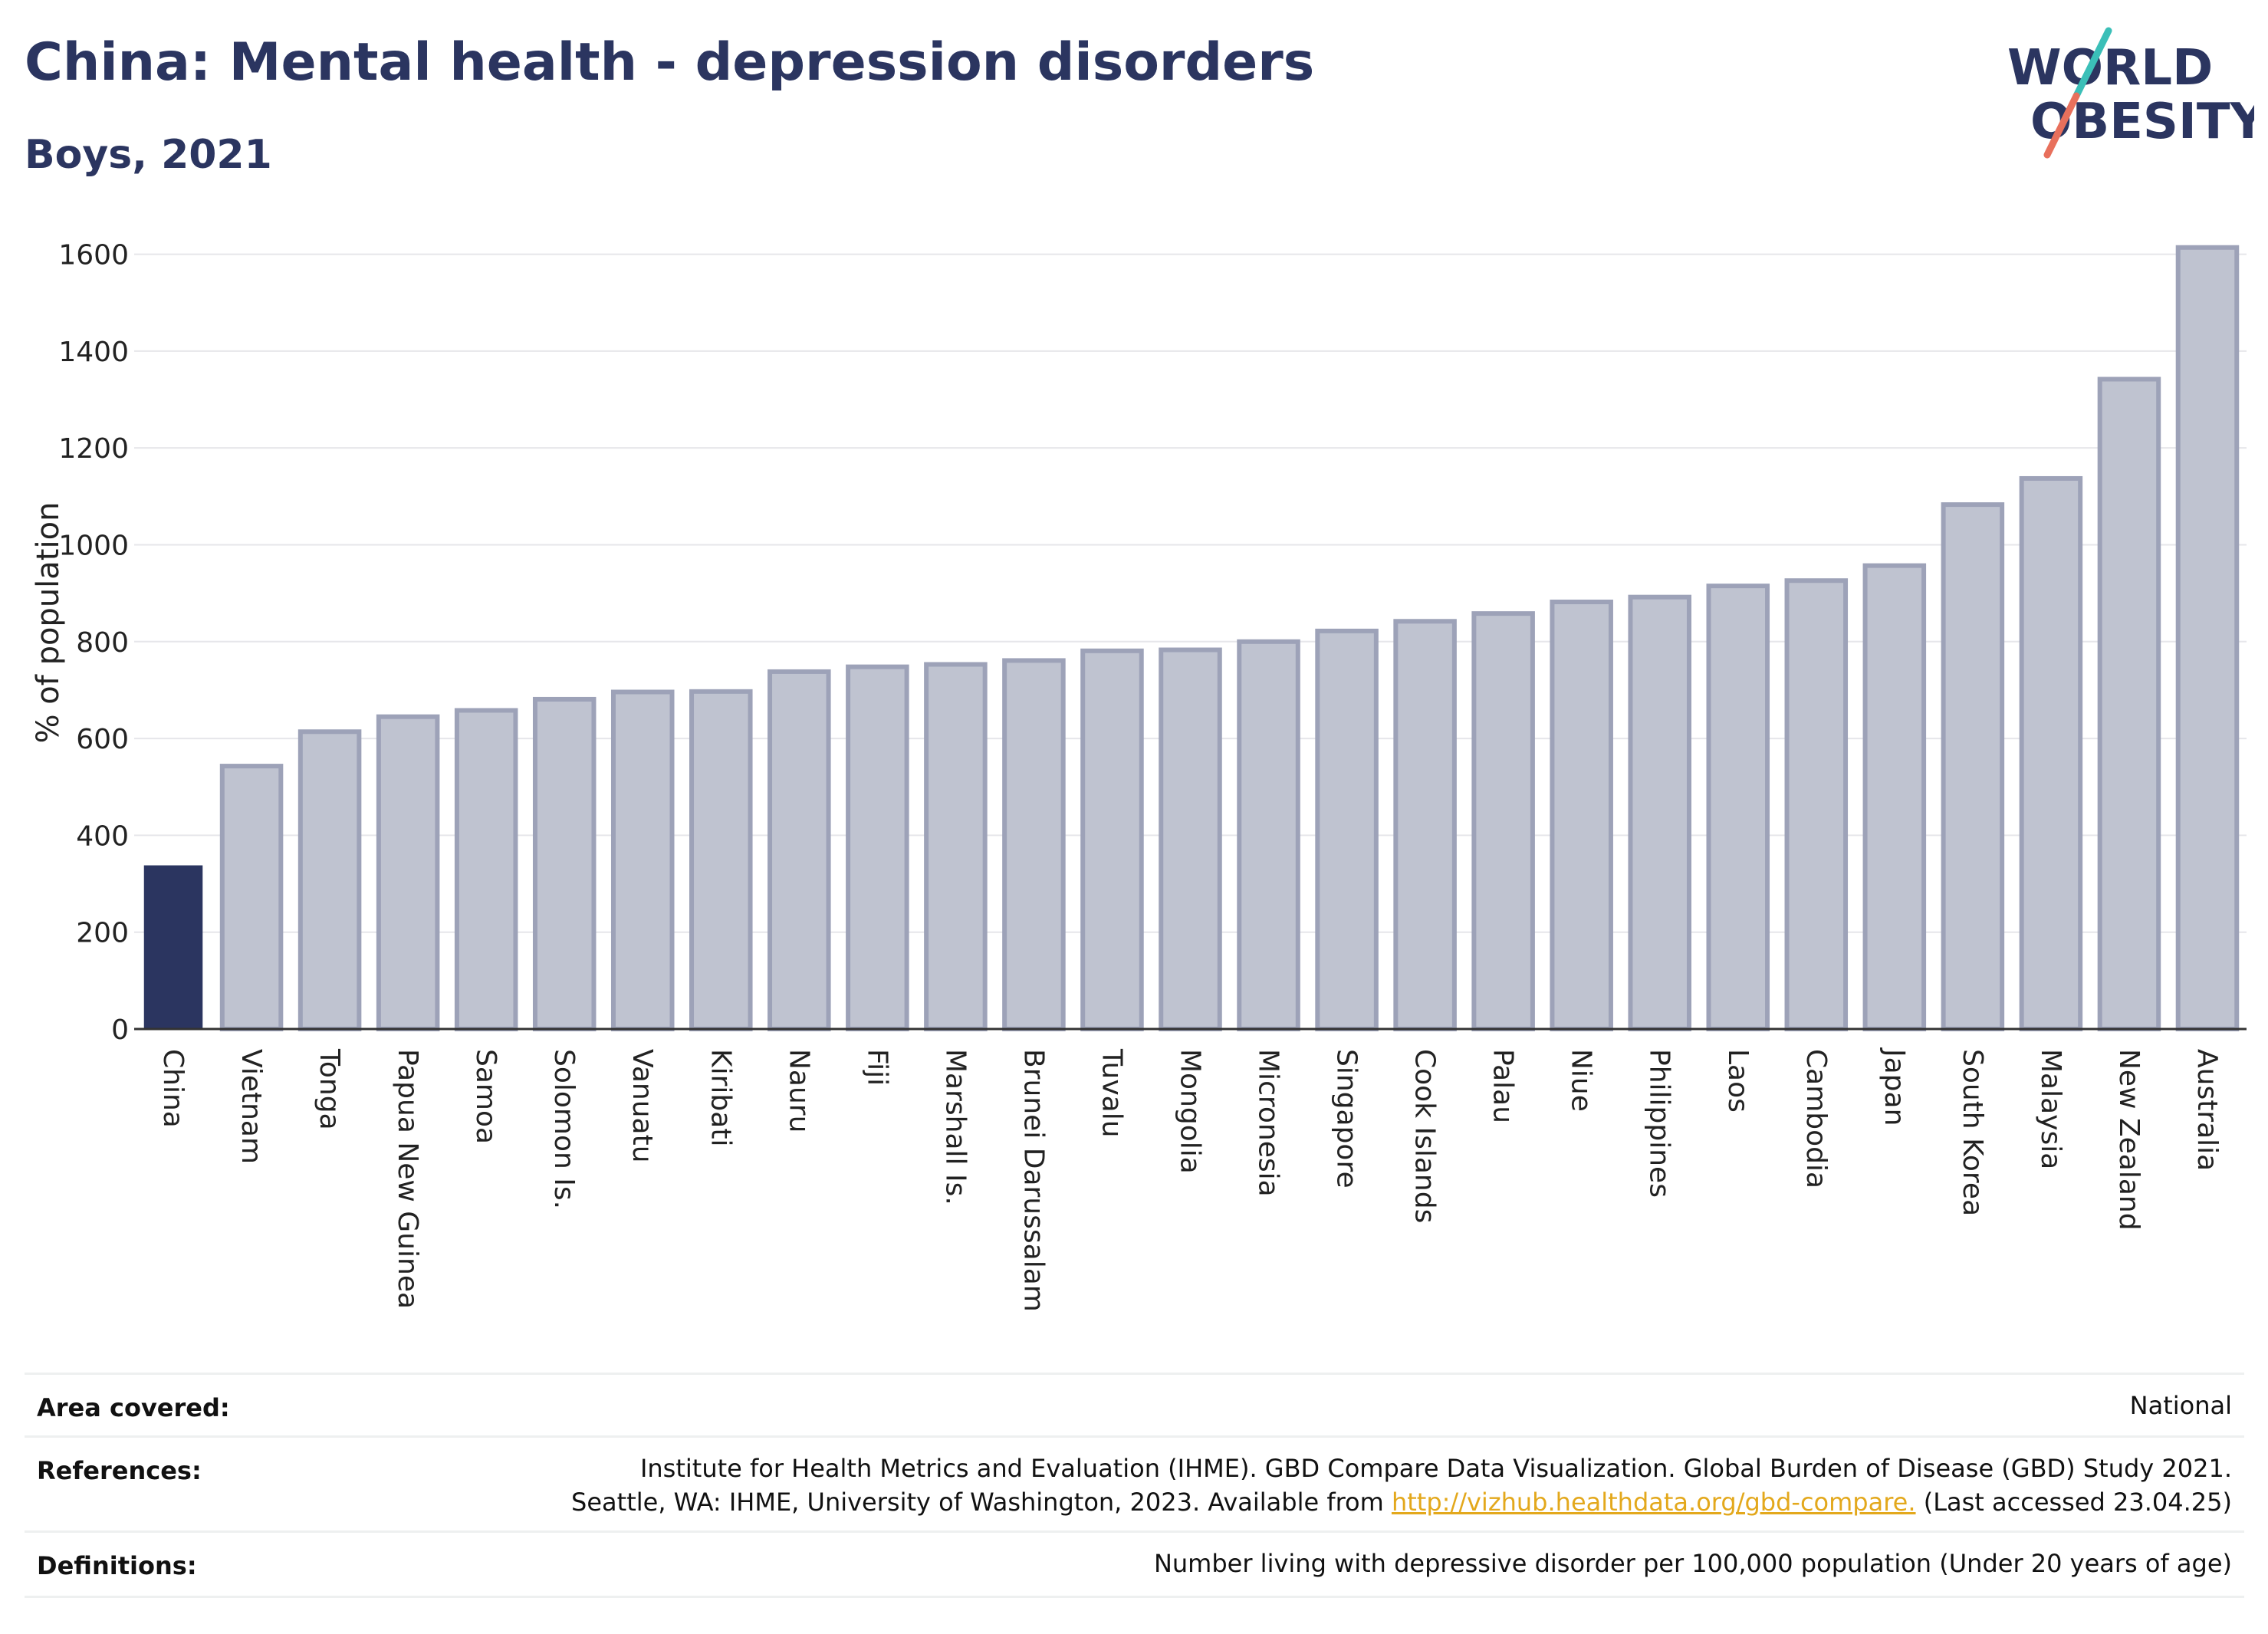  I want to click on bar-japan, so click(1894, 797).